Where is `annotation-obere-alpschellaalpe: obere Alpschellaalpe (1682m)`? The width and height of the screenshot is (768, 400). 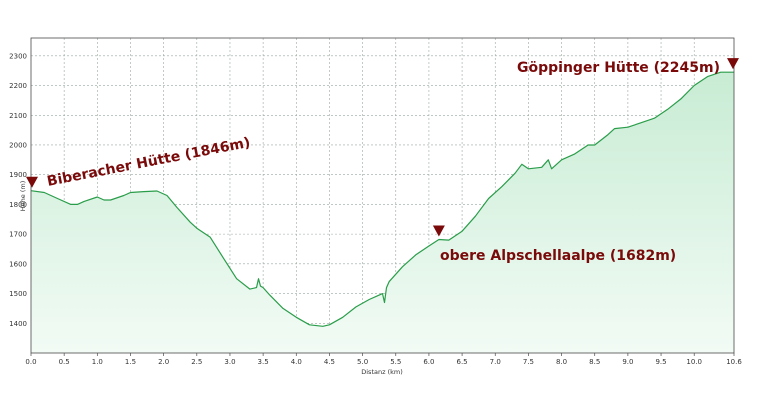 annotation-obere-alpschellaalpe: obere Alpschellaalpe (1682m) is located at coordinates (558, 256).